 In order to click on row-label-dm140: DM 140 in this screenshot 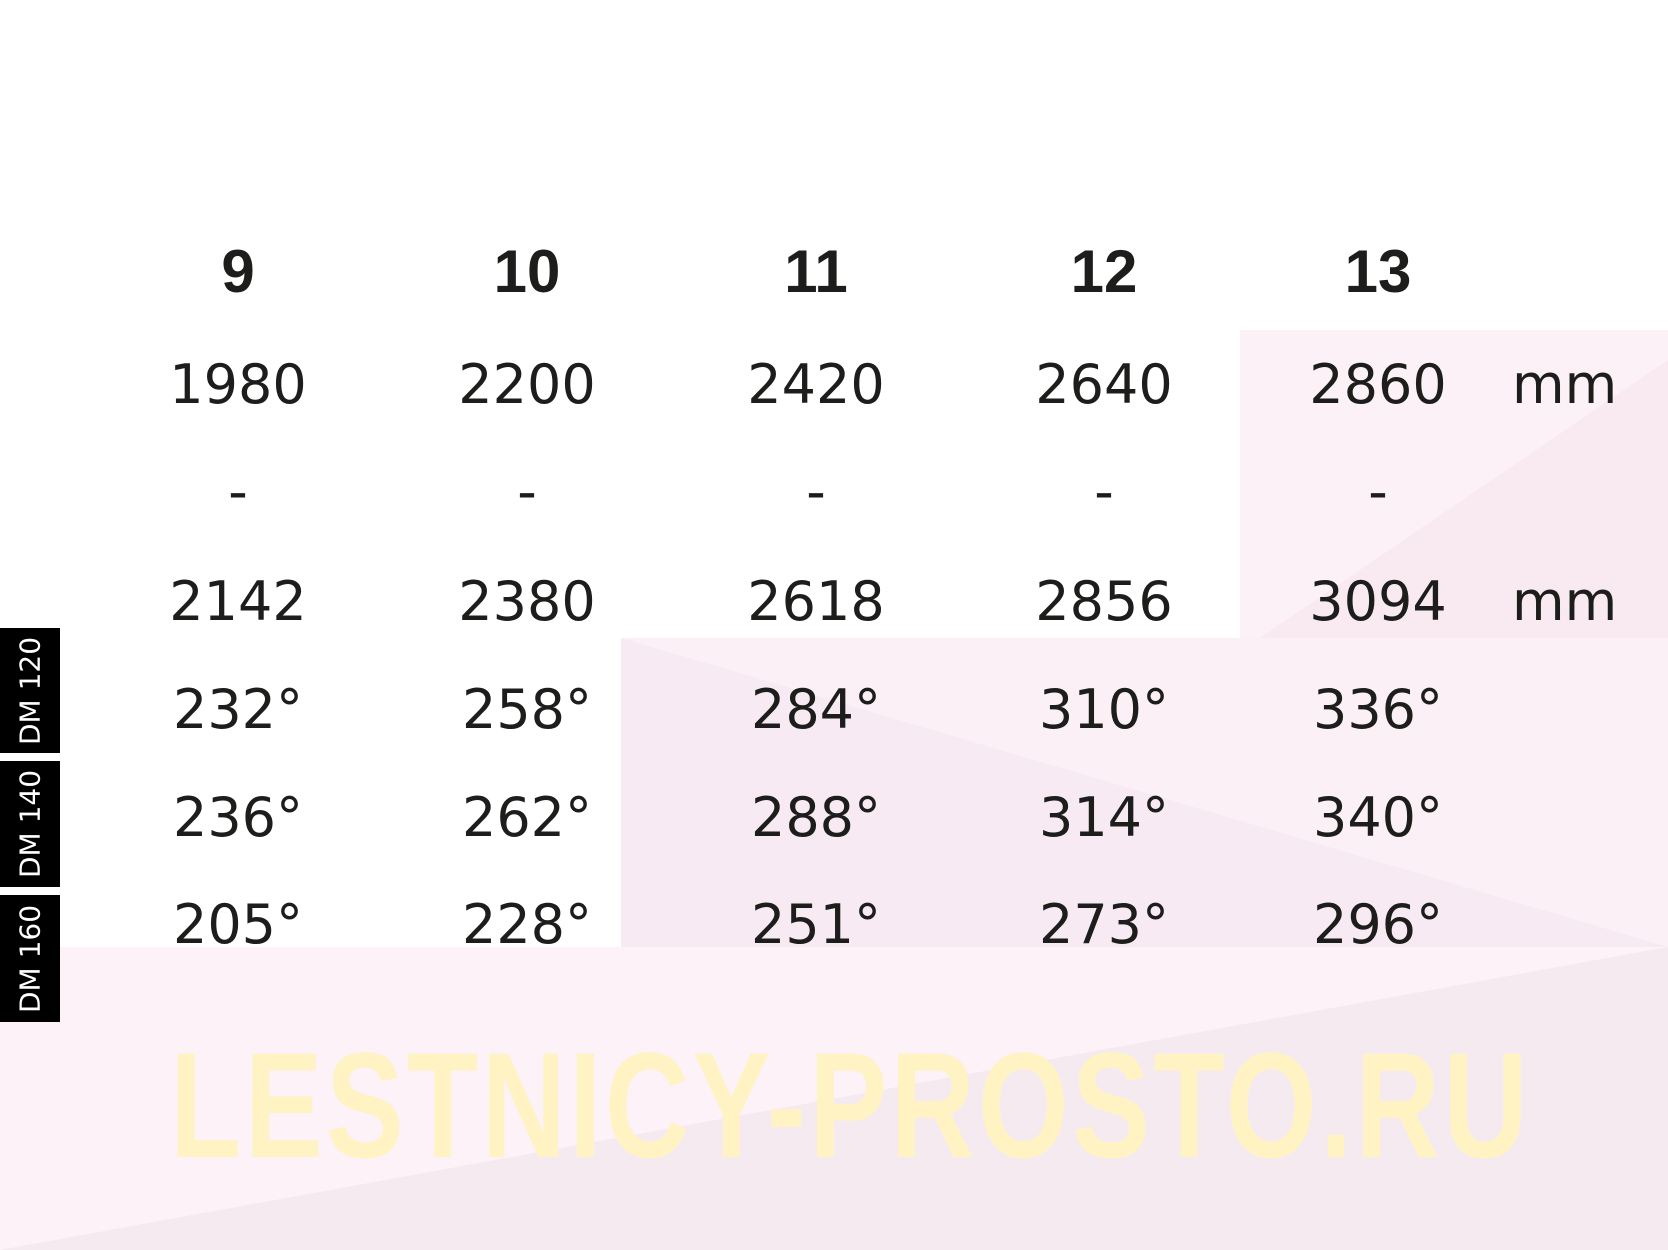, I will do `click(30, 824)`.